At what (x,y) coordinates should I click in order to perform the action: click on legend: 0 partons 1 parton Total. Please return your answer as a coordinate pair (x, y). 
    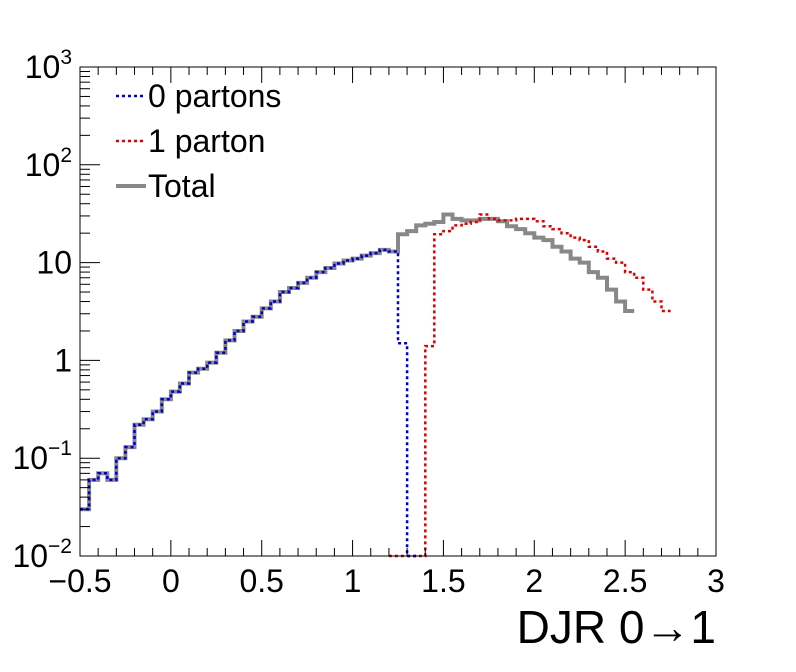
    Looking at the image, I should click on (198, 141).